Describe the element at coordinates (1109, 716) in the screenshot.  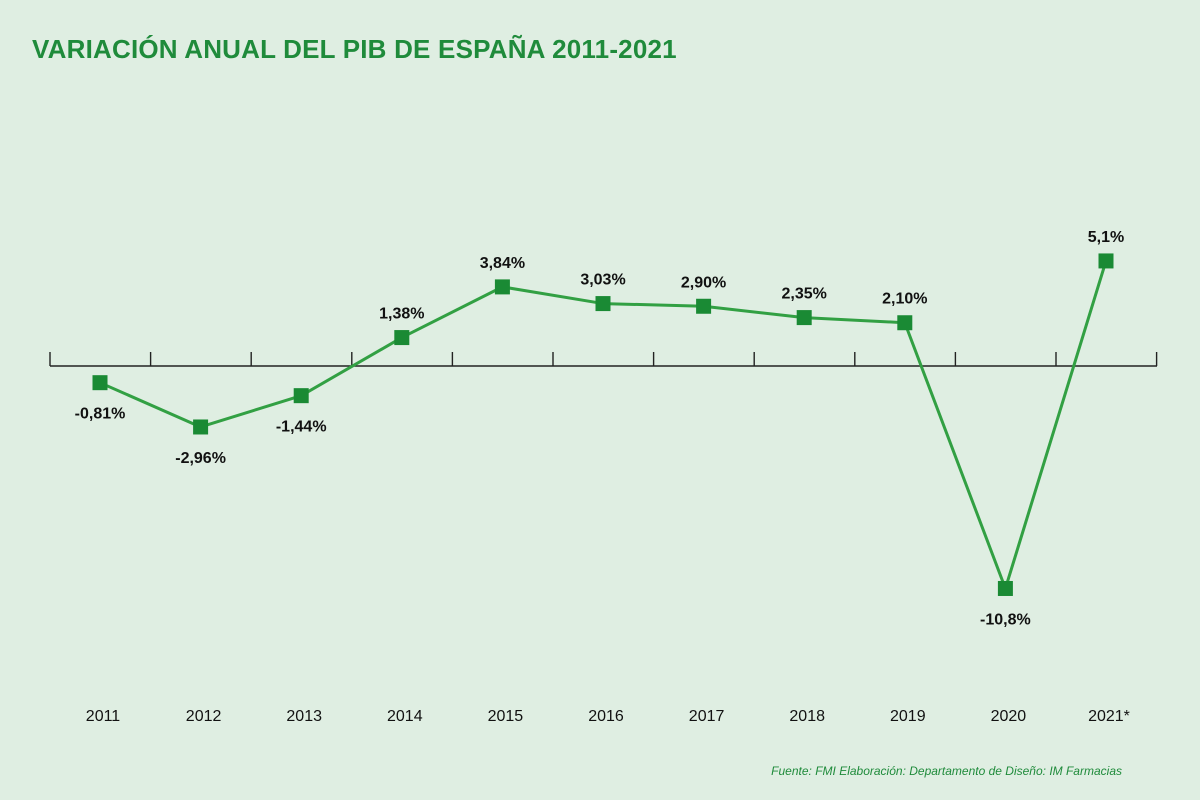
I see `x-tick-label: 2021*` at that location.